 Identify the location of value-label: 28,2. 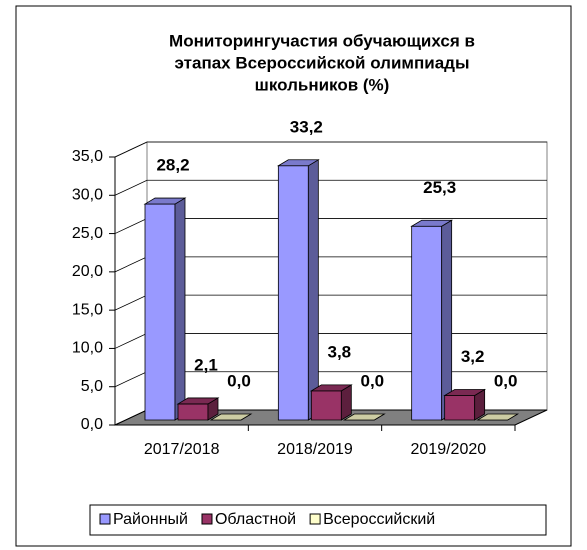
(172, 165).